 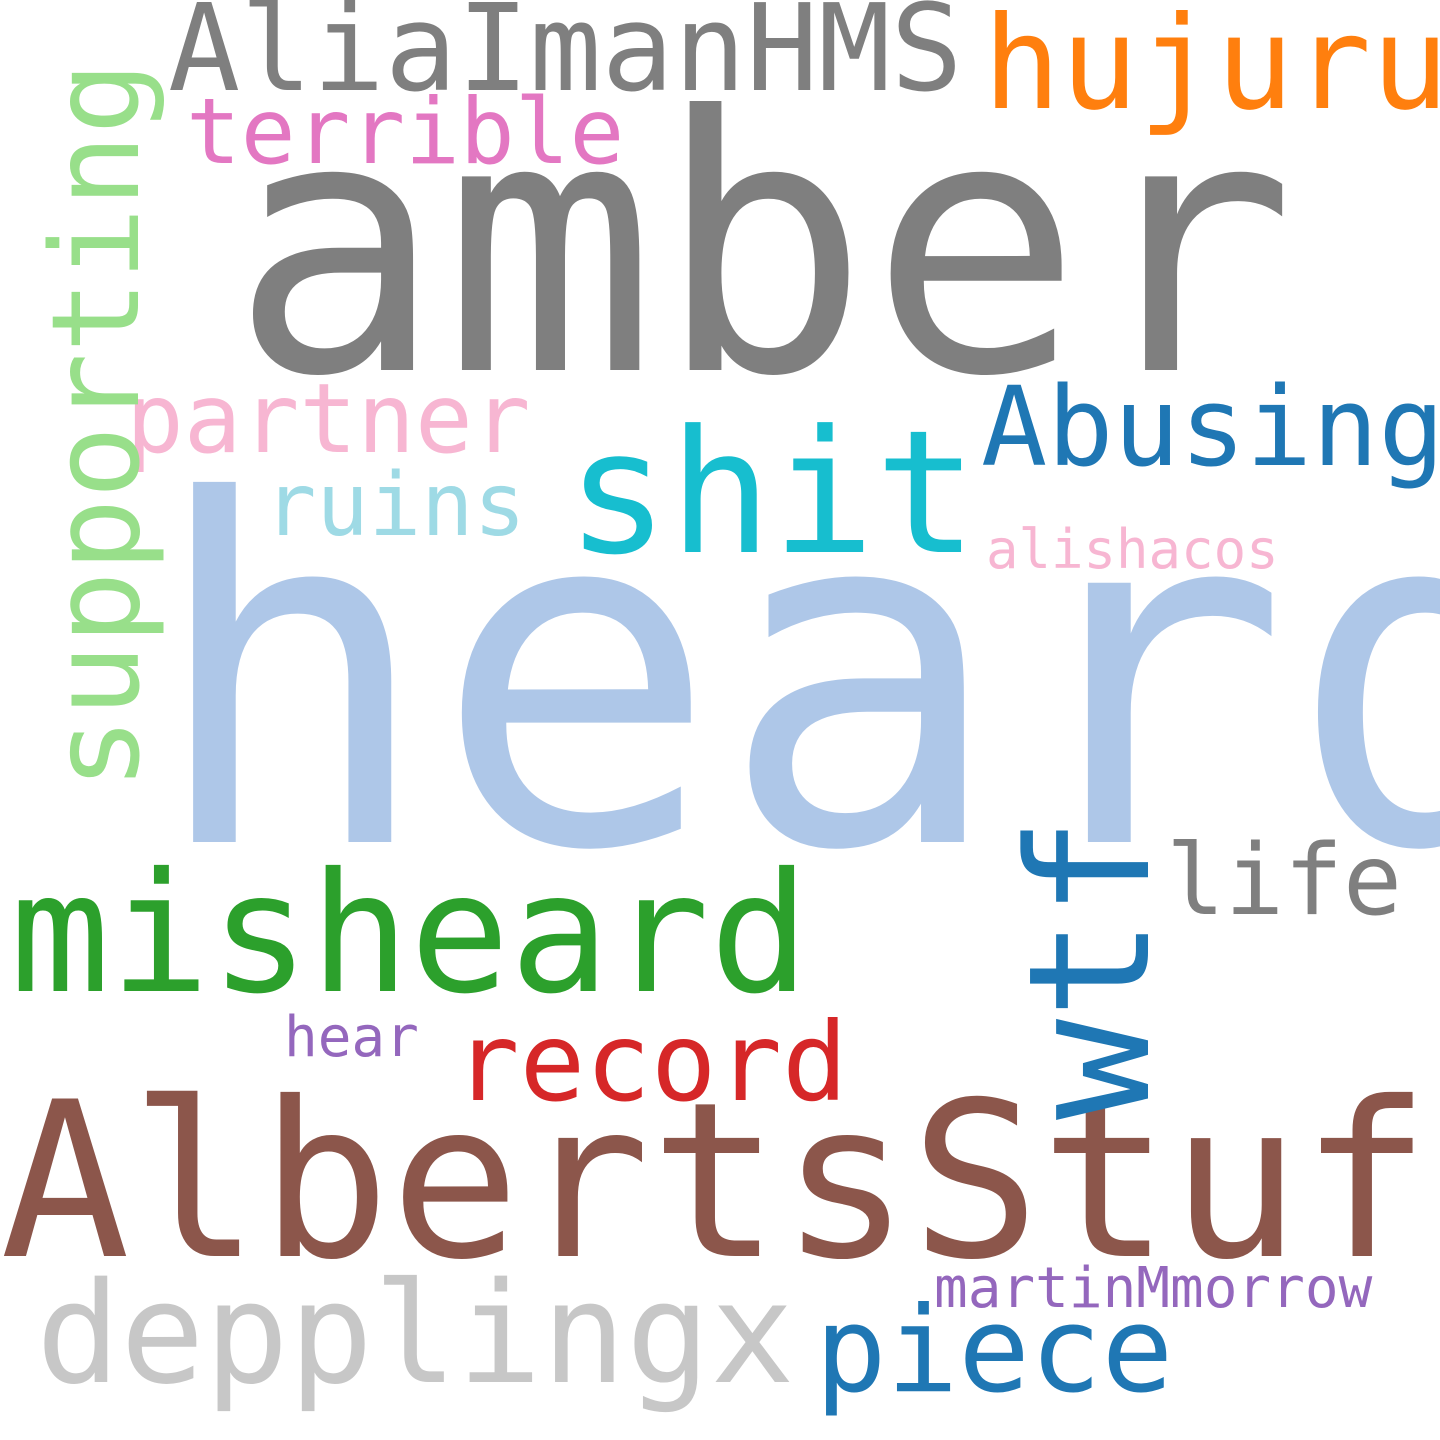 I want to click on word-terrible: terrible, so click(x=405, y=132).